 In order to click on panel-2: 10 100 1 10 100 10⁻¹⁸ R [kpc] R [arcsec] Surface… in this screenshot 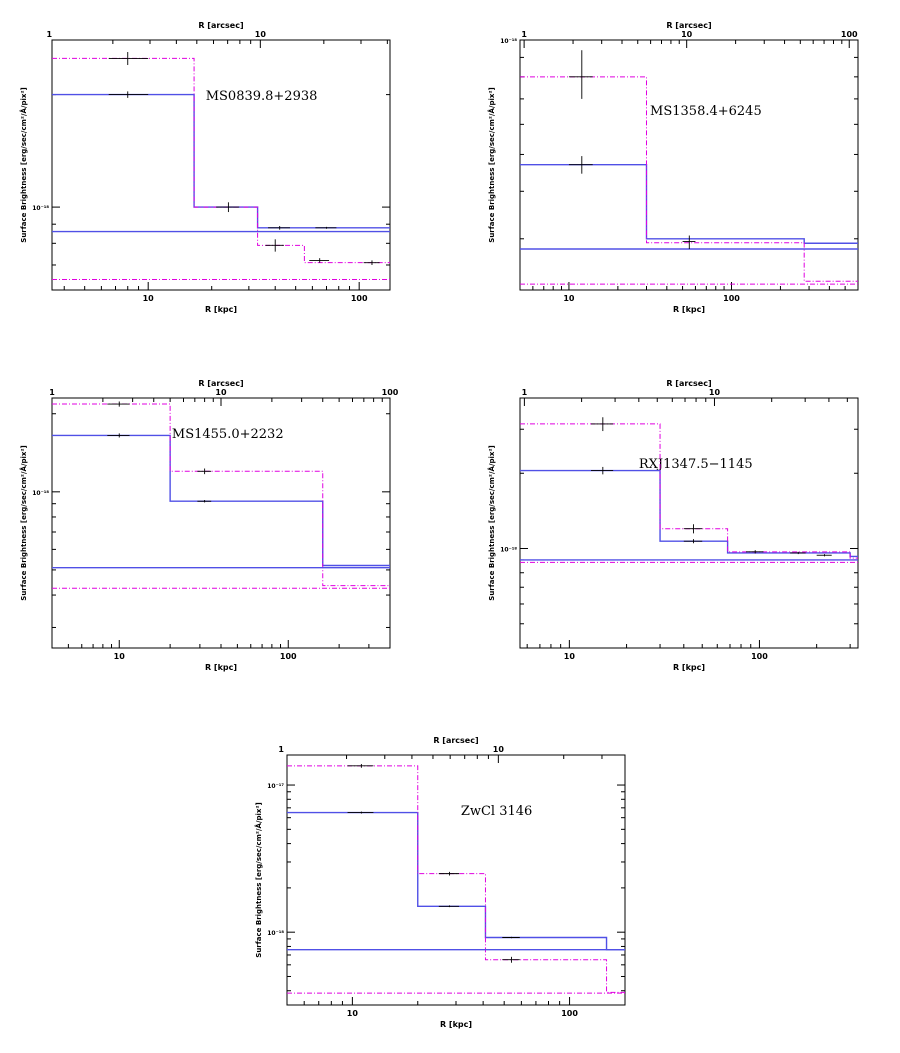, I will do `click(673, 167)`.